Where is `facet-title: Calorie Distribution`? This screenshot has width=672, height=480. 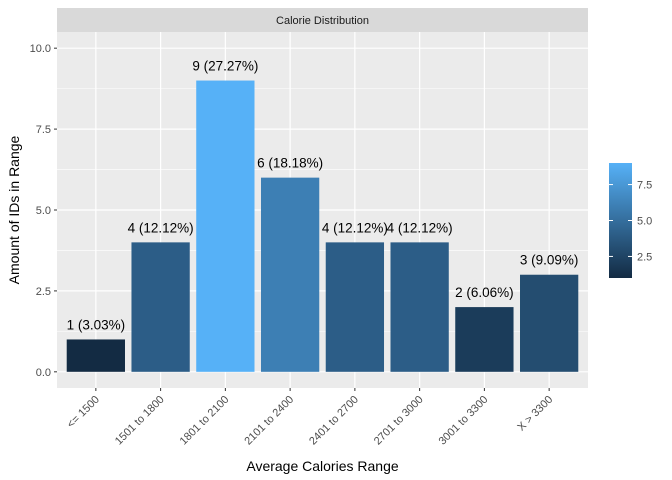 facet-title: Calorie Distribution is located at coordinates (322, 21).